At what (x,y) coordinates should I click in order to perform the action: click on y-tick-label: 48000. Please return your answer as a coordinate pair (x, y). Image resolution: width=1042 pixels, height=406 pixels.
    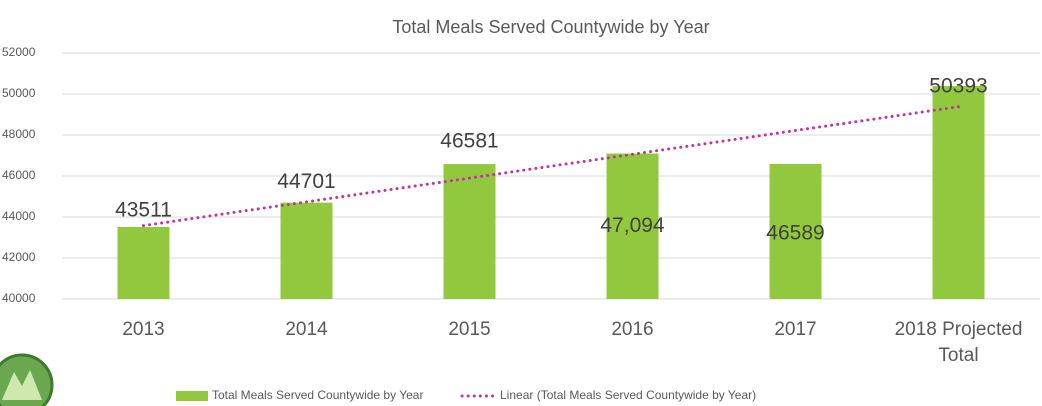
    Looking at the image, I should click on (19, 134).